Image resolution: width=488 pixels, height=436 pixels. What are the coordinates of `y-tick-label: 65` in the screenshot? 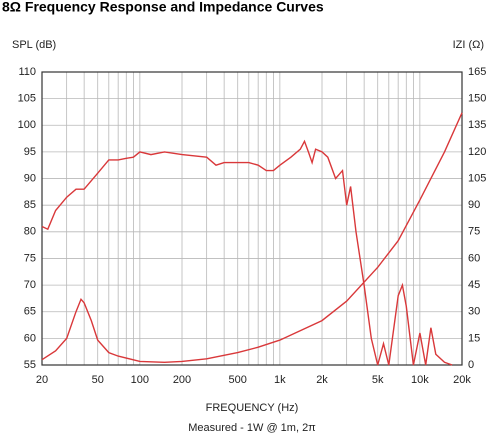 It's located at (30, 312).